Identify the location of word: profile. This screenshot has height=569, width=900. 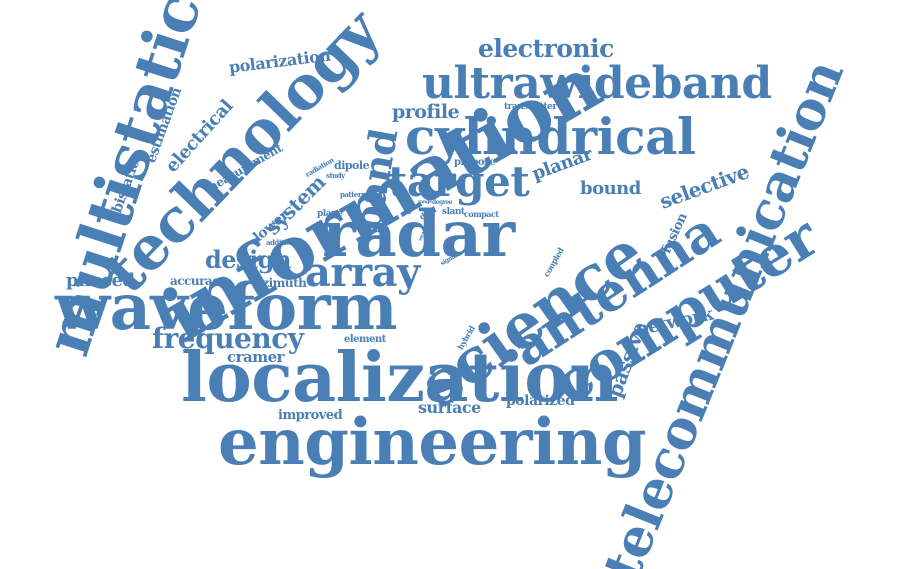
(426, 112).